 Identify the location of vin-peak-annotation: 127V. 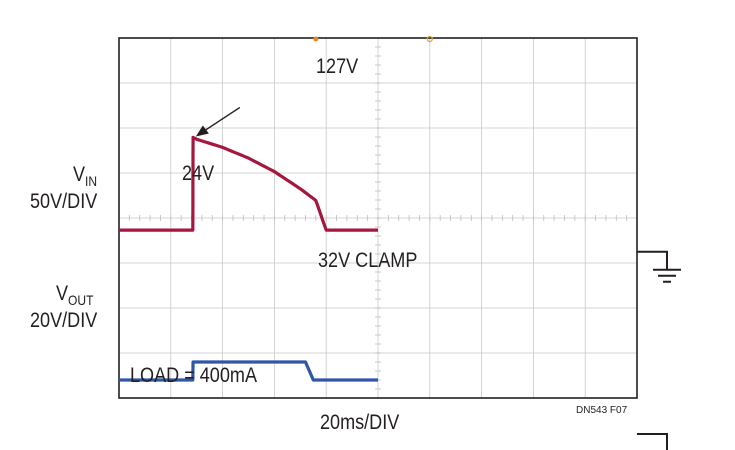
(337, 66).